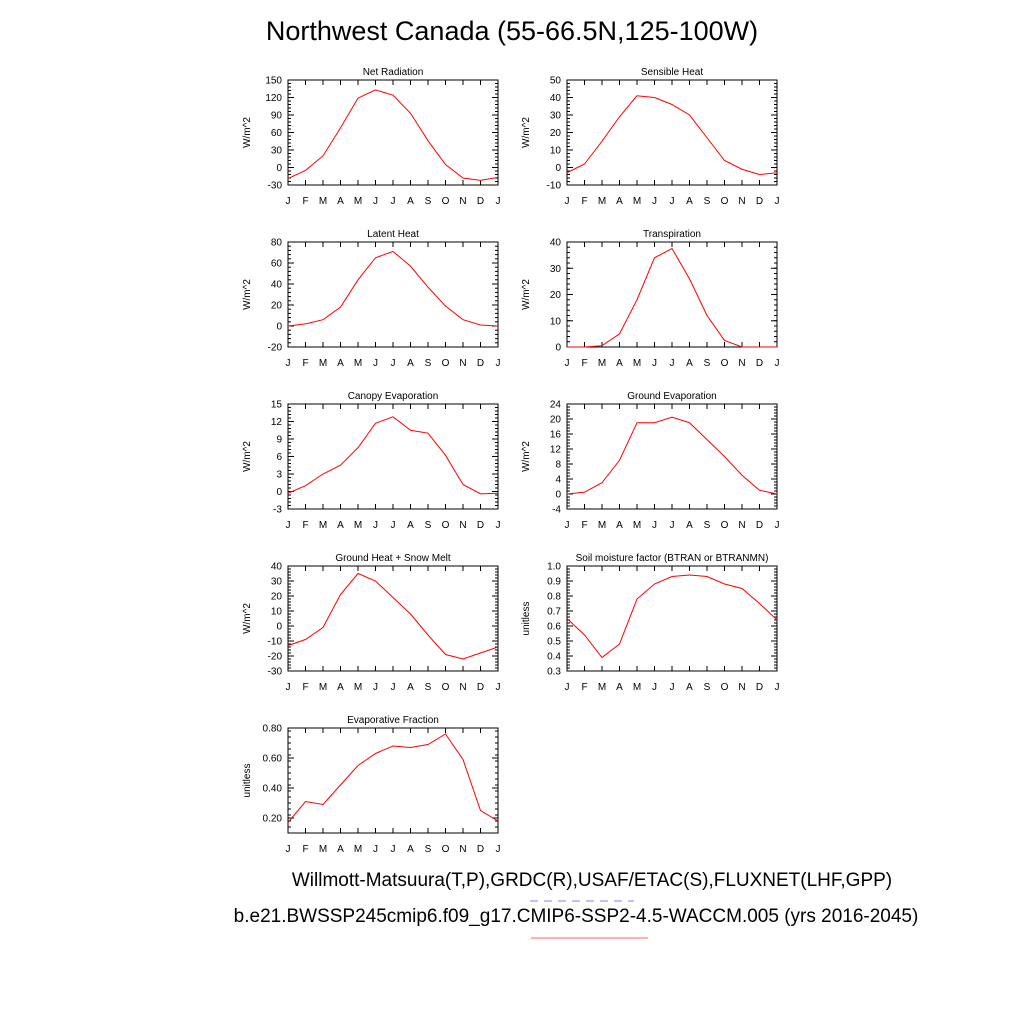 Image resolution: width=1024 pixels, height=1024 pixels. I want to click on canopy-evaporation-x-tick-label: A, so click(410, 525).